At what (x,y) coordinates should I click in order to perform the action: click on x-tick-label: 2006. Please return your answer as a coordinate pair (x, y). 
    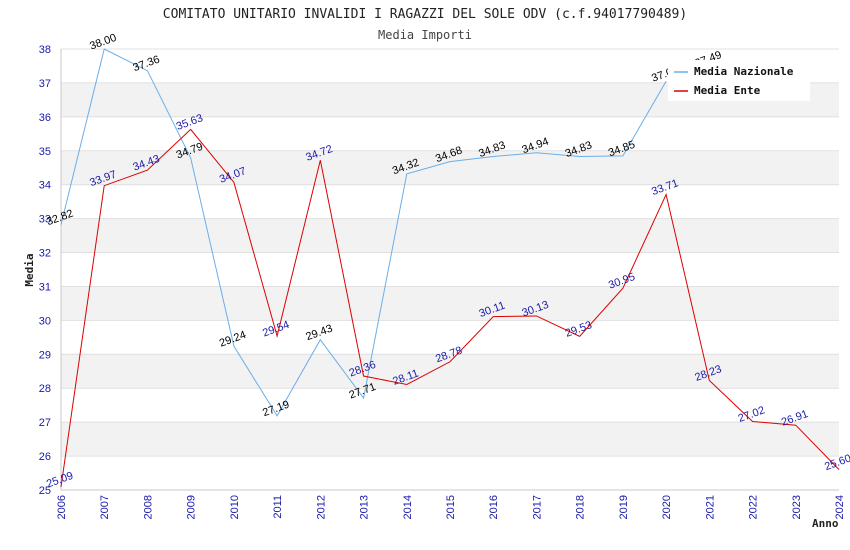
    Looking at the image, I should click on (62, 507).